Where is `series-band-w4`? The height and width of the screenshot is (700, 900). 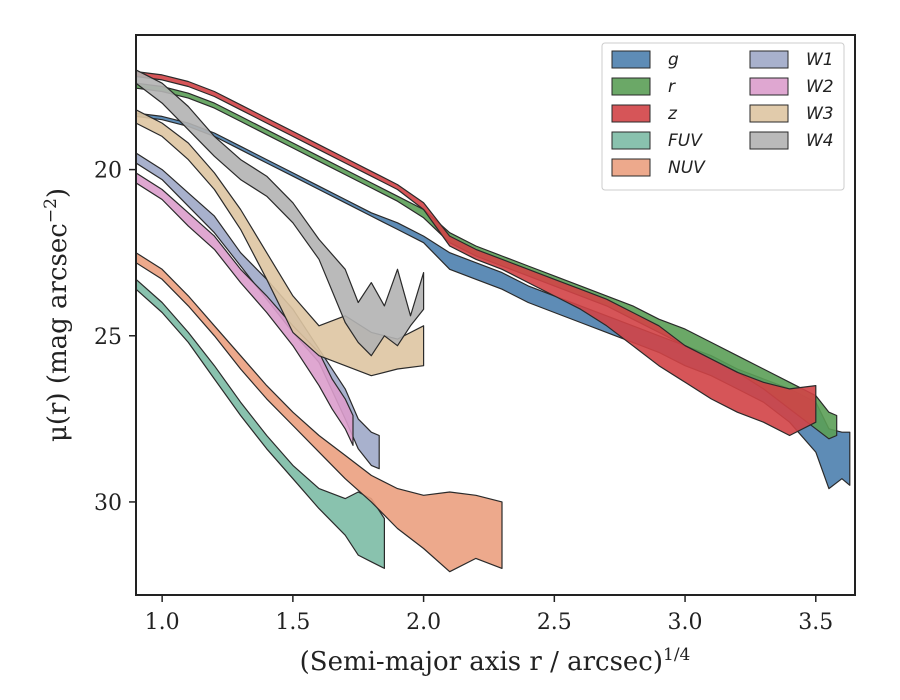
series-band-w4 is located at coordinates (280, 213).